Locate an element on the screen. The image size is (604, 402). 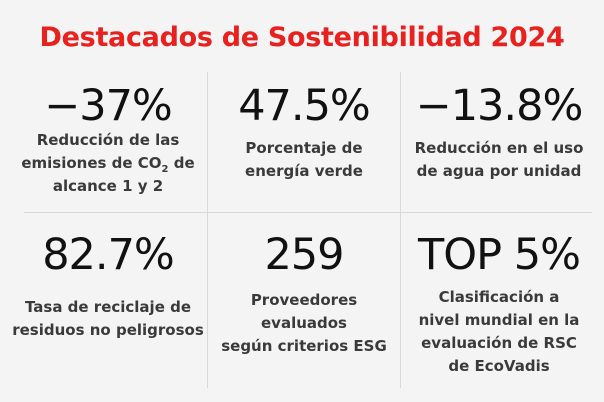
highlight-value: 47.5% is located at coordinates (304, 106).